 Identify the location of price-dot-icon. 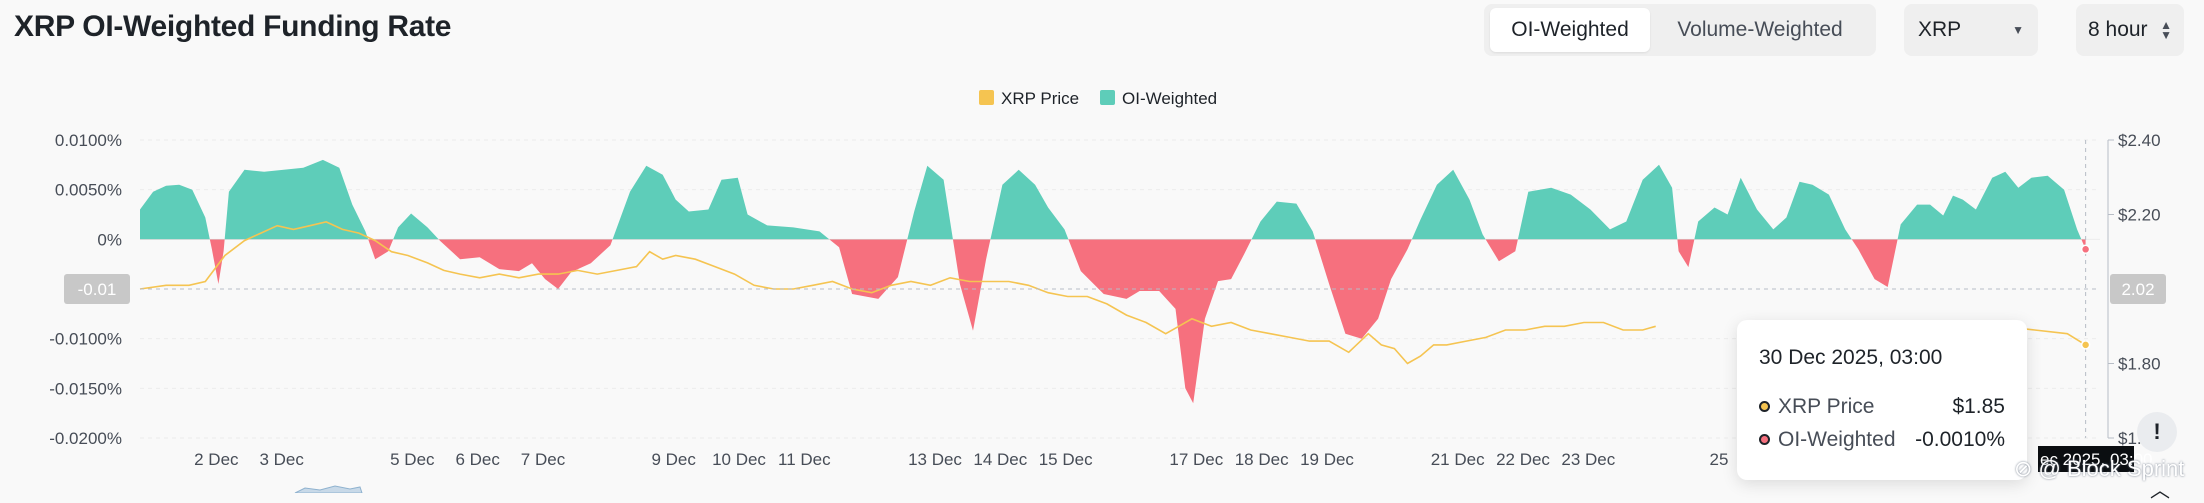
(1764, 406).